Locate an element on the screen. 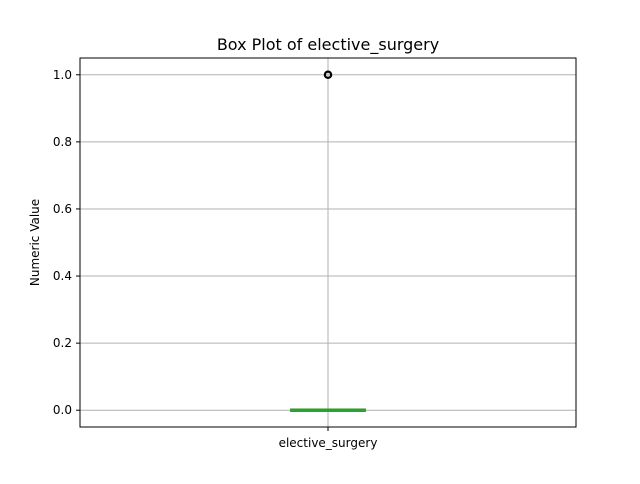 Image resolution: width=640 pixels, height=484 pixels. outlier-point-overlap is located at coordinates (328, 74).